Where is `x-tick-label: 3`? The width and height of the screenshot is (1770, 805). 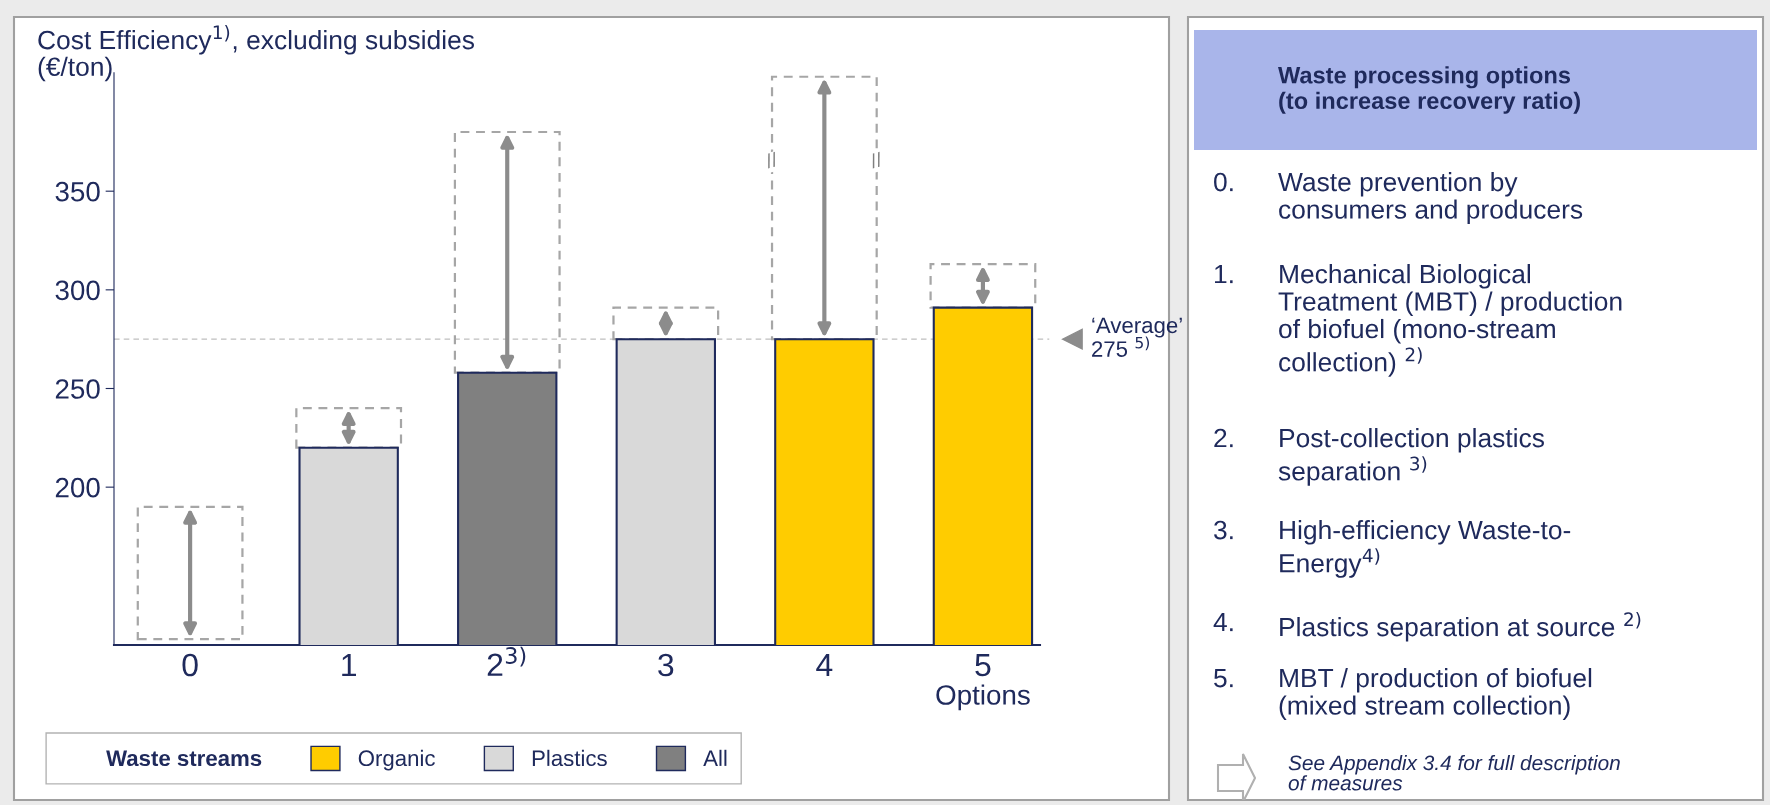
x-tick-label: 3 is located at coordinates (666, 665).